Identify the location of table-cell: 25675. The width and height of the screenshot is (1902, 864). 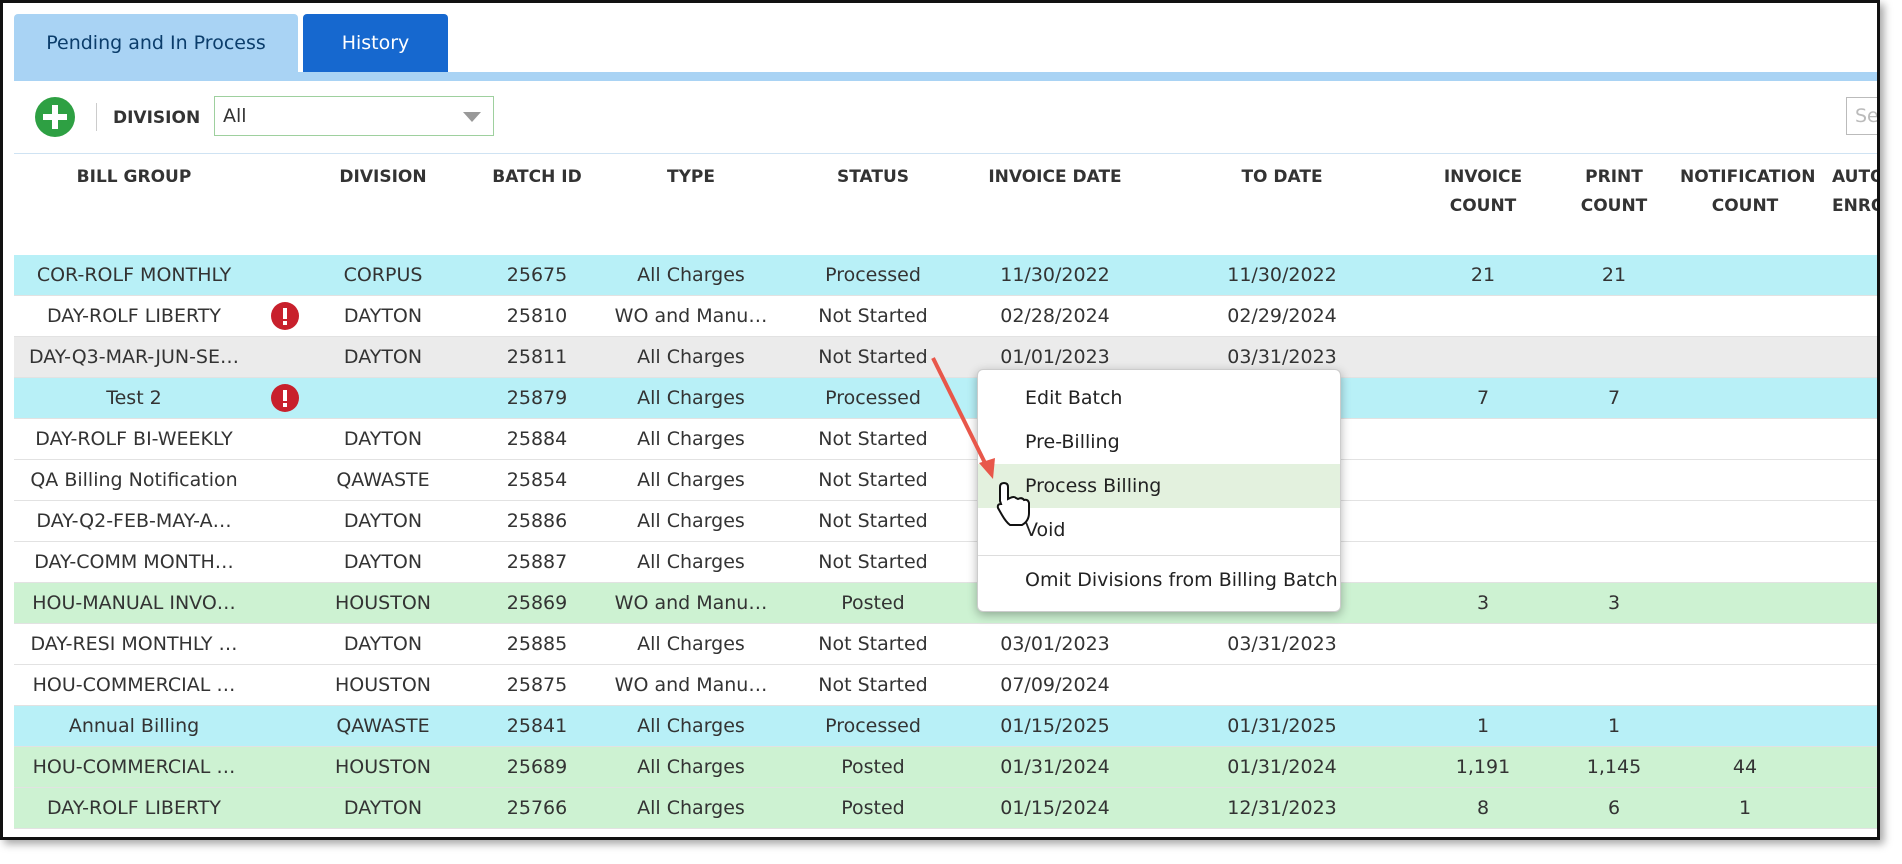
(537, 275).